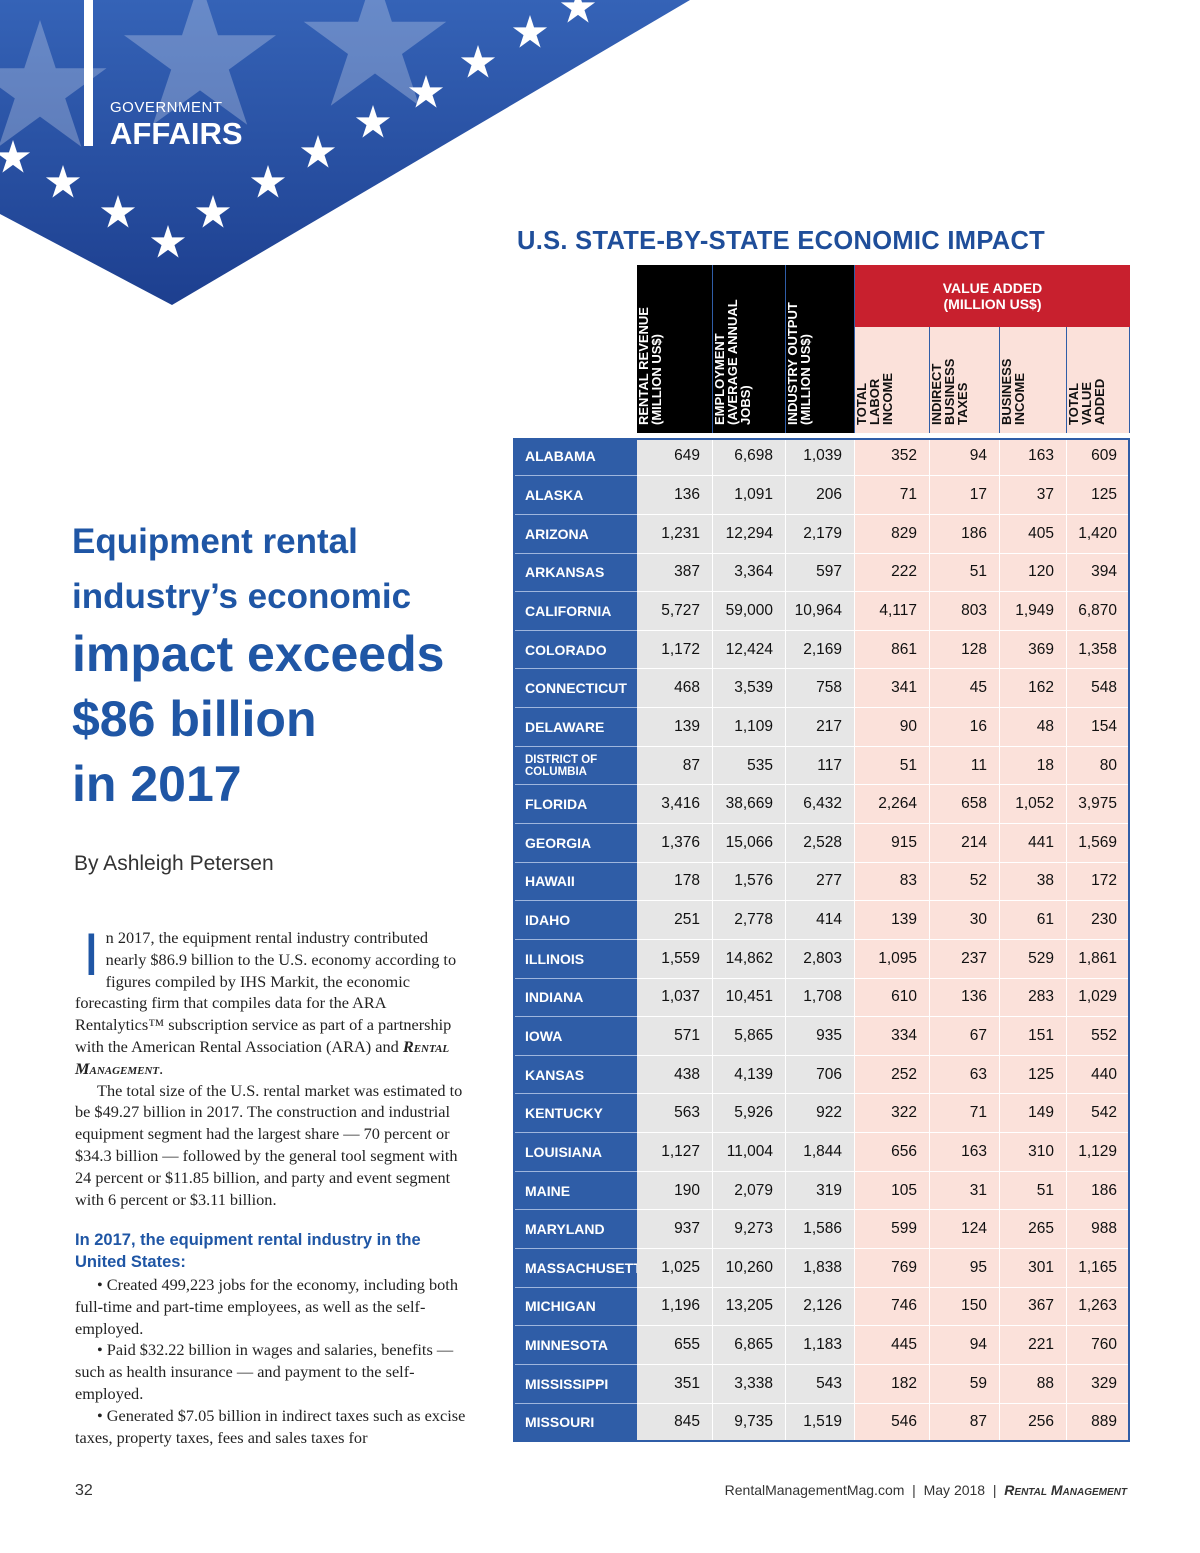 Image resolution: width=1200 pixels, height=1553 pixels. What do you see at coordinates (1098, 650) in the screenshot?
I see `table-cell: 1,358` at bounding box center [1098, 650].